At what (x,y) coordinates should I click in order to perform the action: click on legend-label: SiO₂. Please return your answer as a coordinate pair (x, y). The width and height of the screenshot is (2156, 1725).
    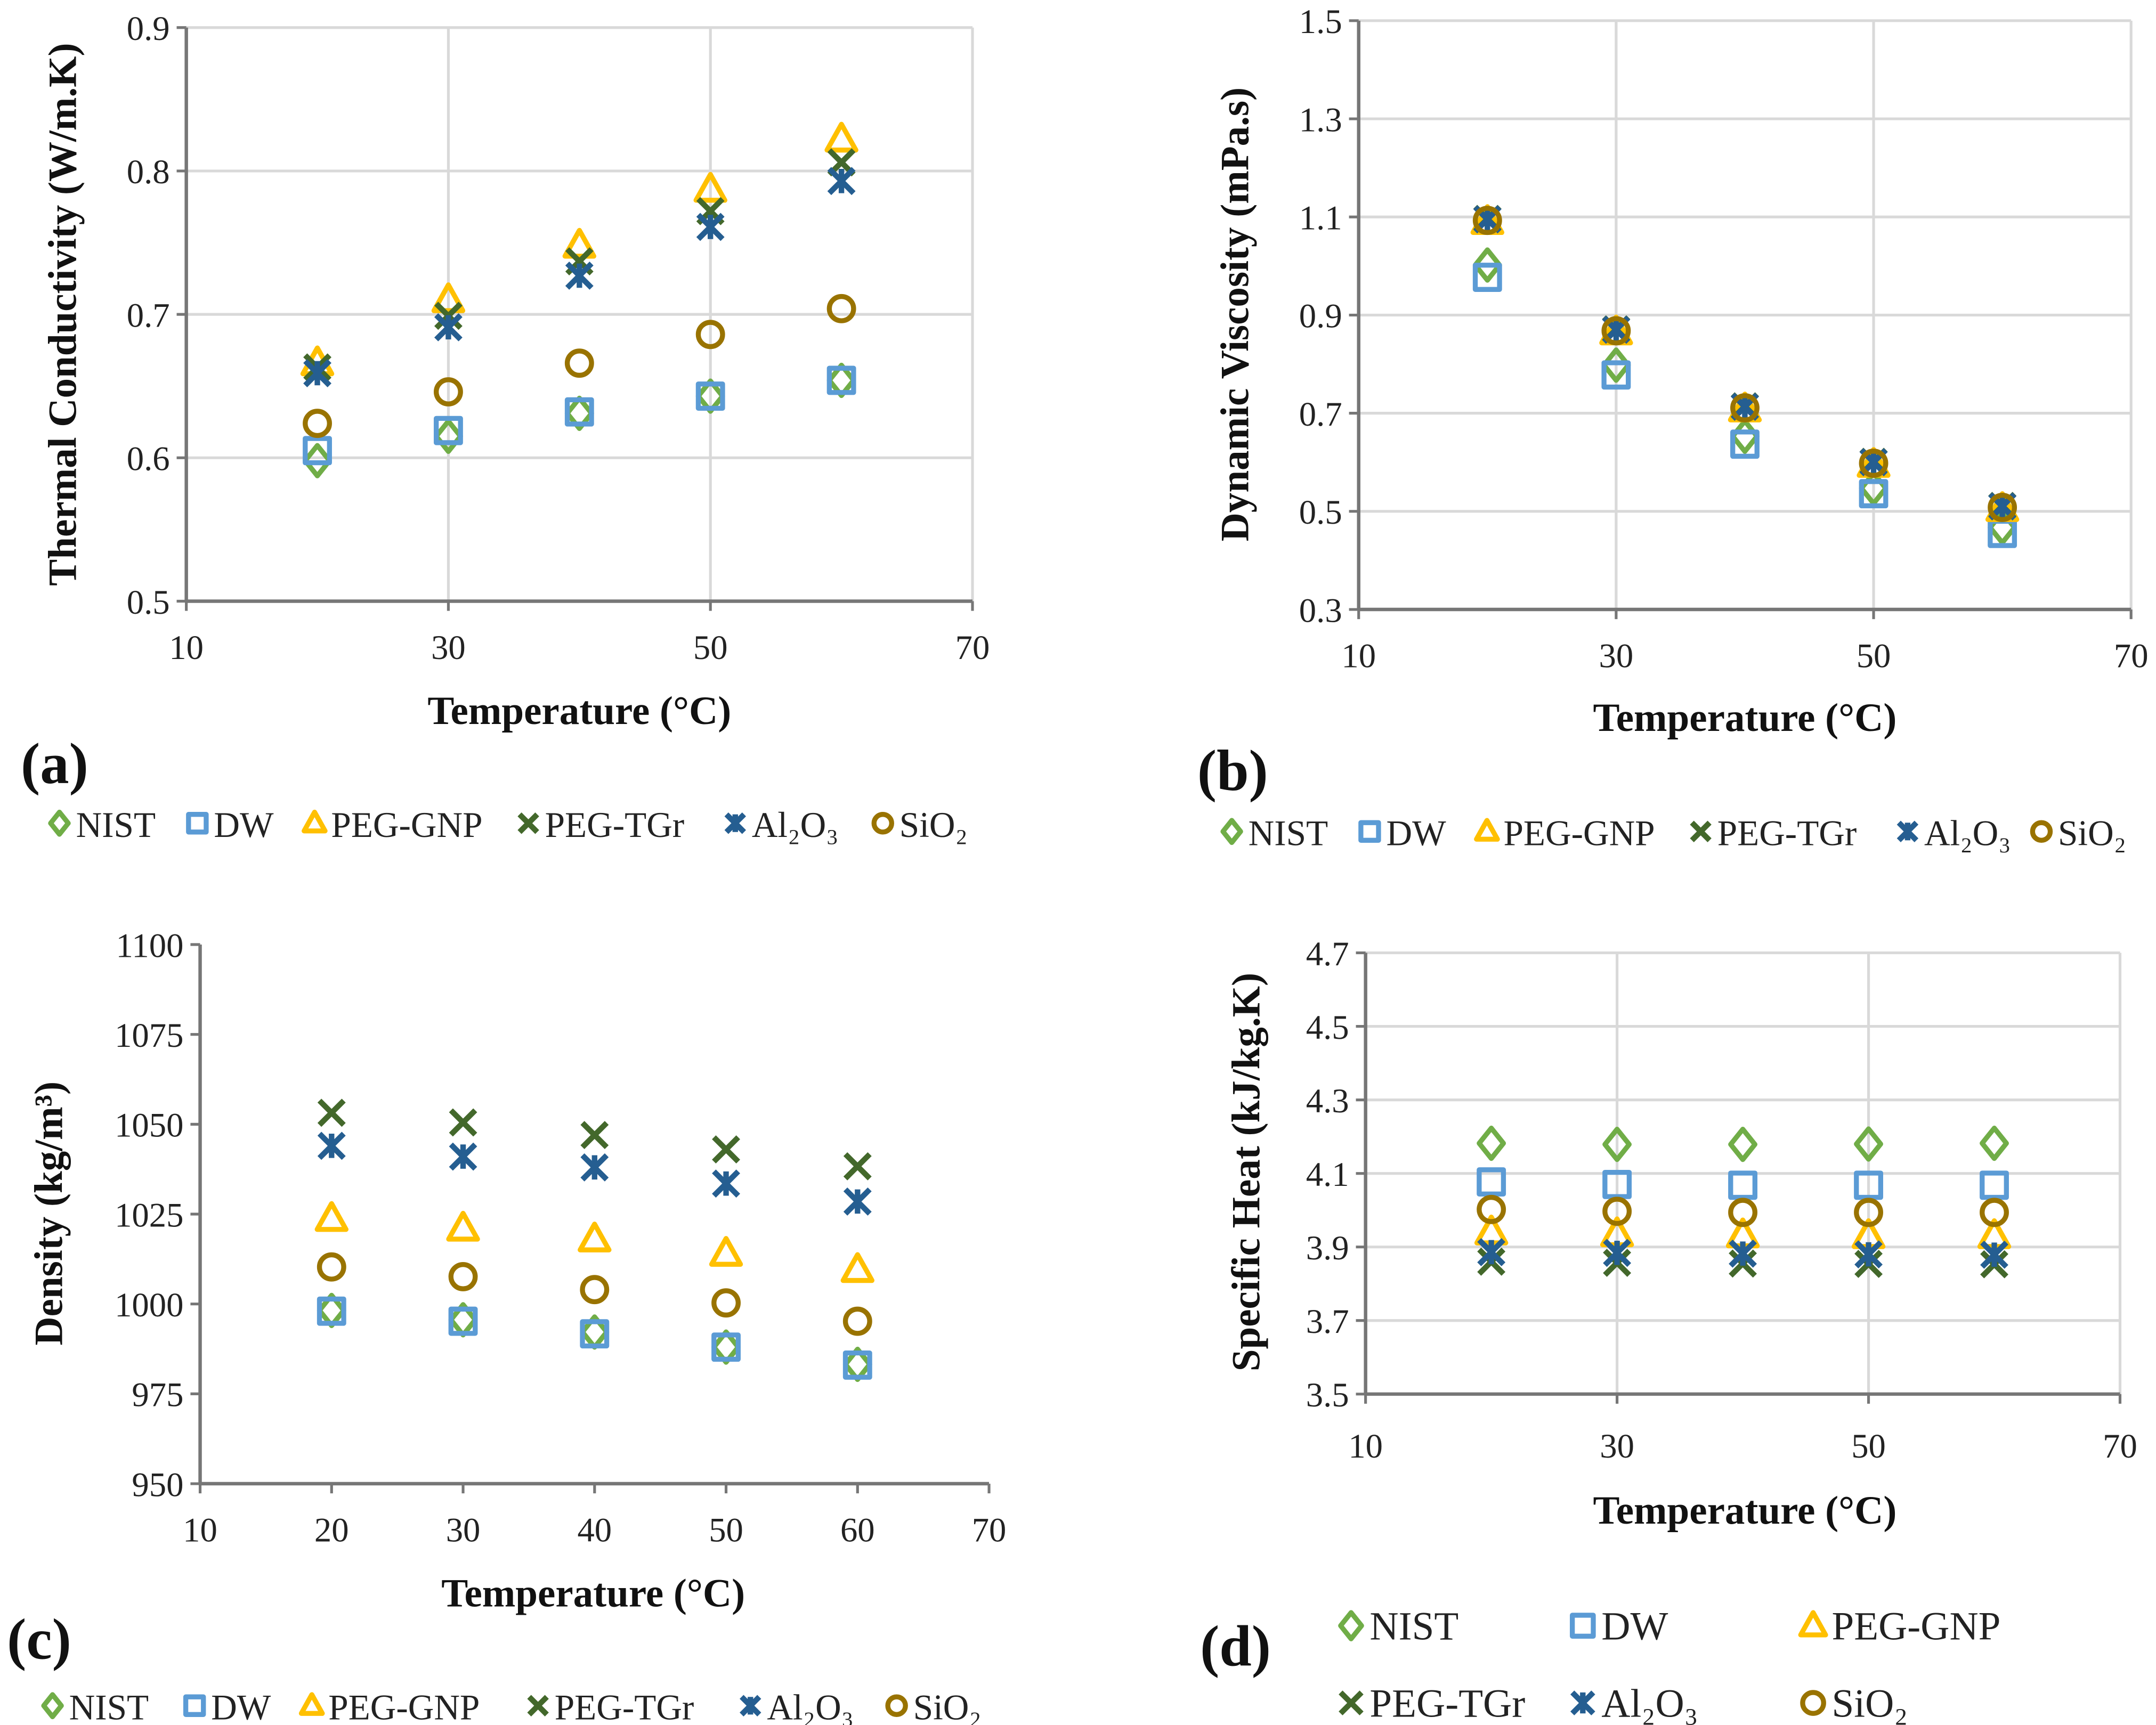
    Looking at the image, I should click on (1870, 1703).